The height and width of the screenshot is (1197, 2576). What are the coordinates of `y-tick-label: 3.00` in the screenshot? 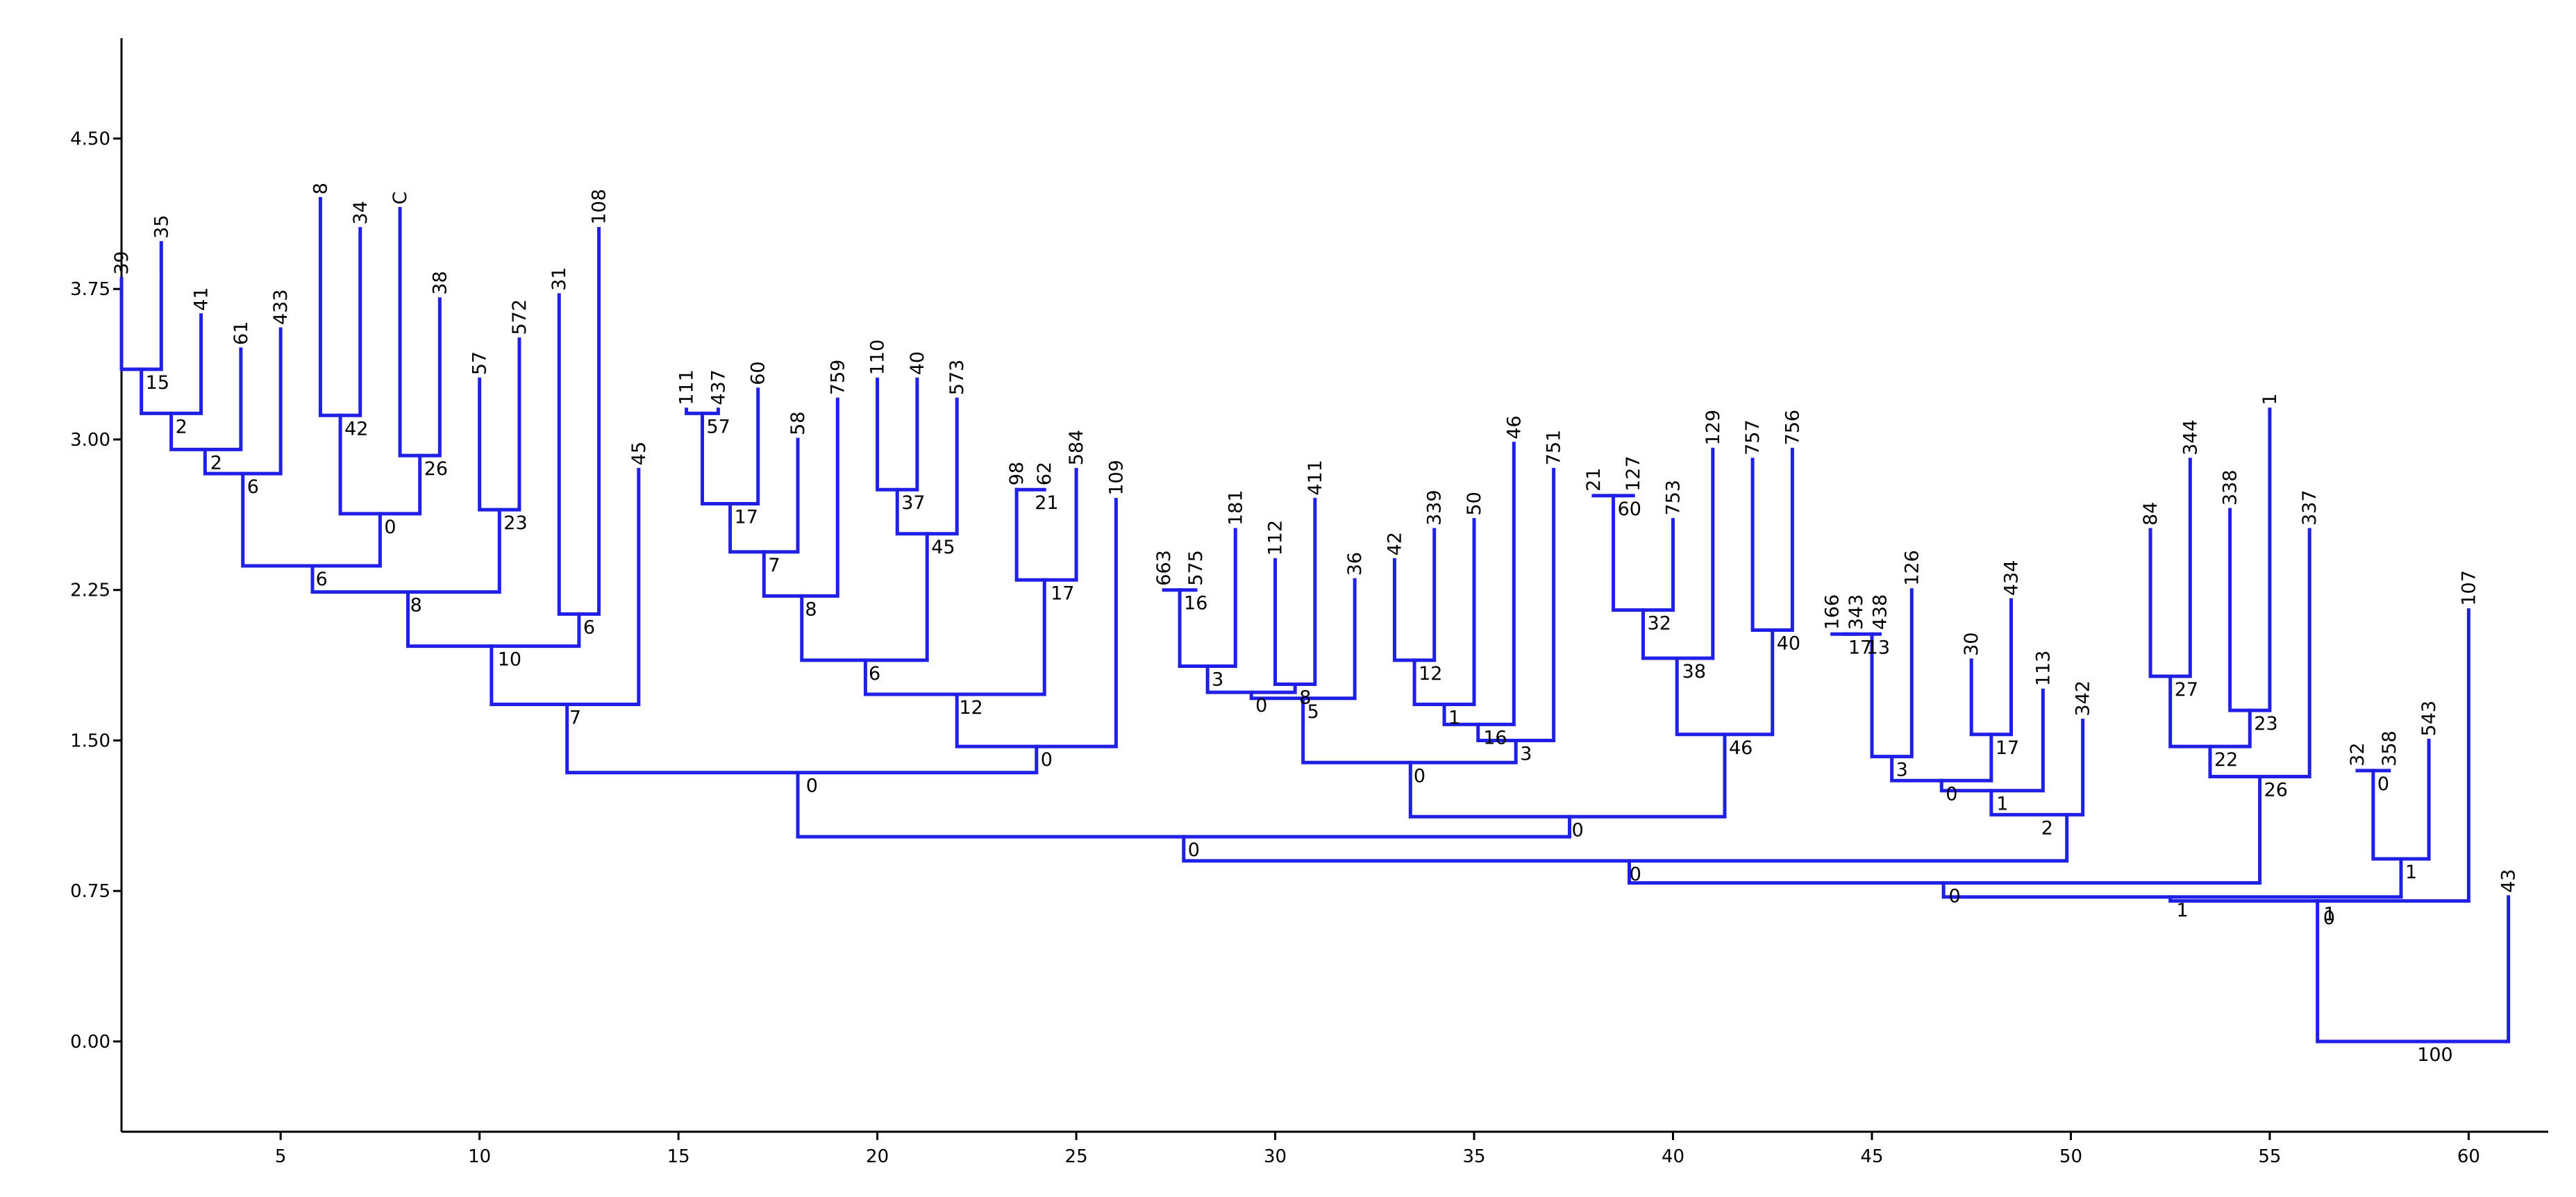 It's located at (90, 440).